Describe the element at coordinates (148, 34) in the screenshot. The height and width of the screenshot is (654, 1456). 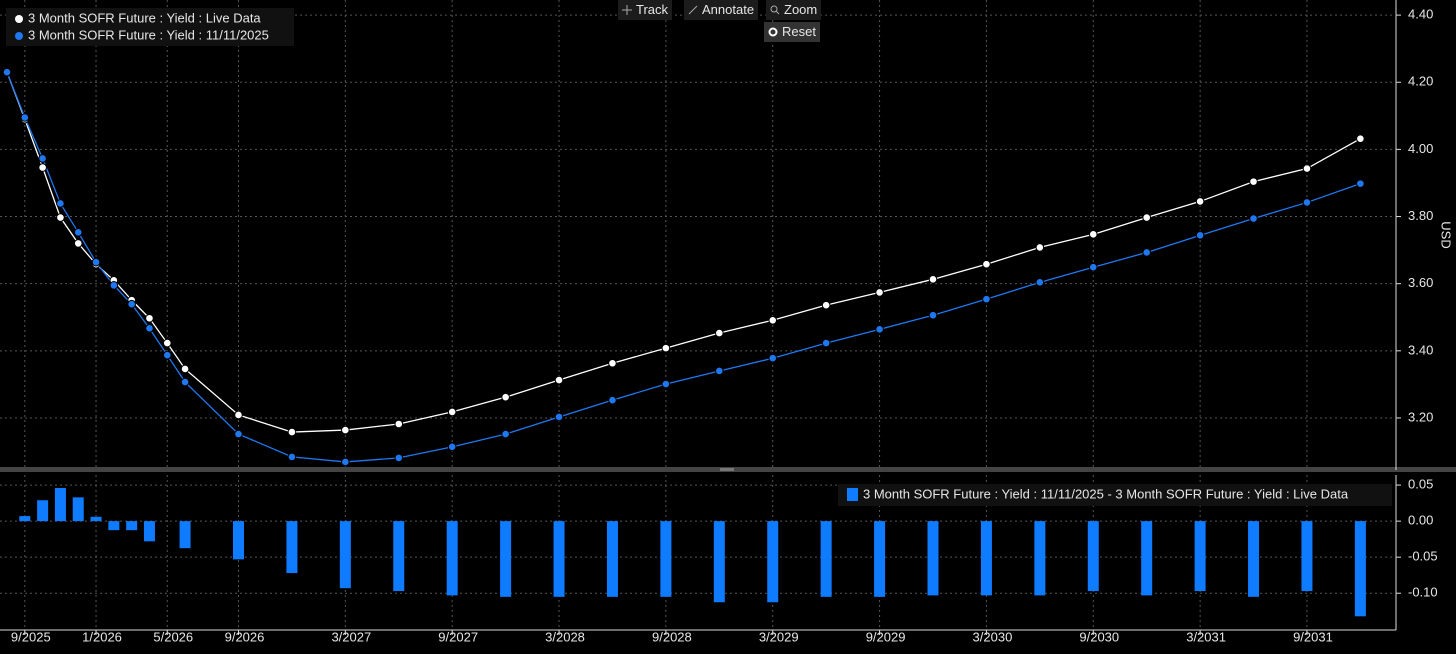
I see `legend-label: 3 Month SOFR Future : Yield : 11/11/2025` at that location.